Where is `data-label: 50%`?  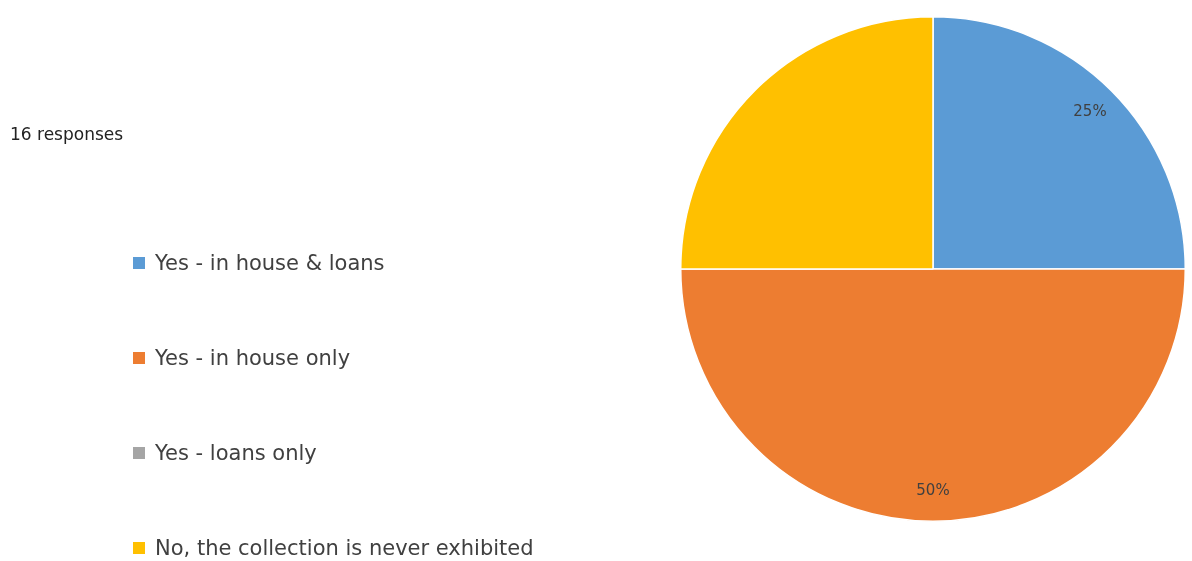 data-label: 50% is located at coordinates (933, 489).